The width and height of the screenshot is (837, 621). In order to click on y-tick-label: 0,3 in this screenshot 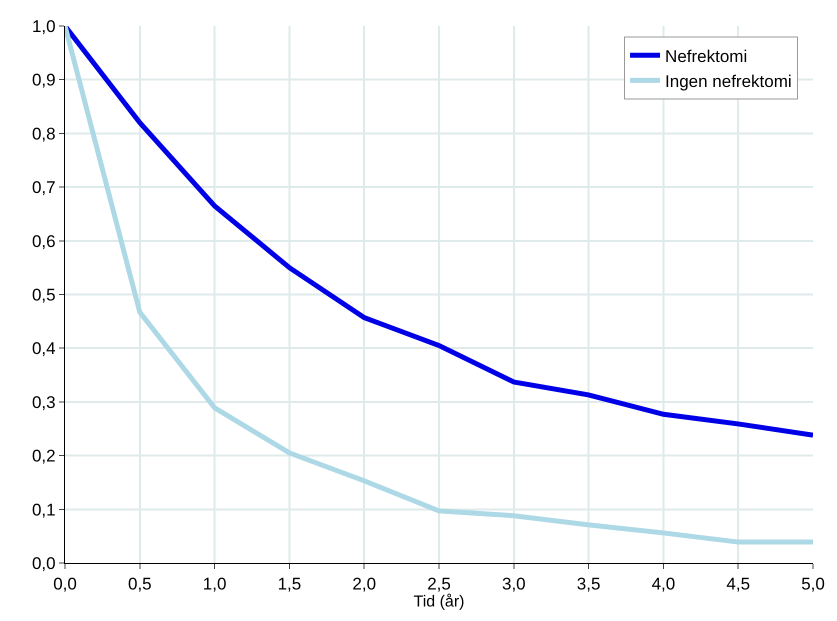, I will do `click(44, 402)`.